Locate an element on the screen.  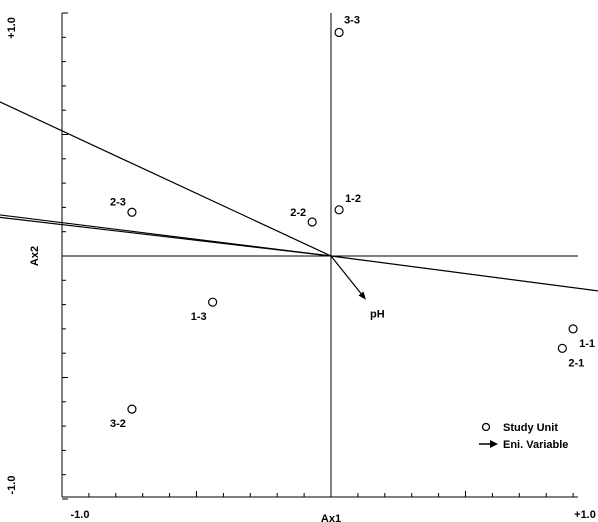
x-tick-label-min: -1.0 is located at coordinates (80, 515).